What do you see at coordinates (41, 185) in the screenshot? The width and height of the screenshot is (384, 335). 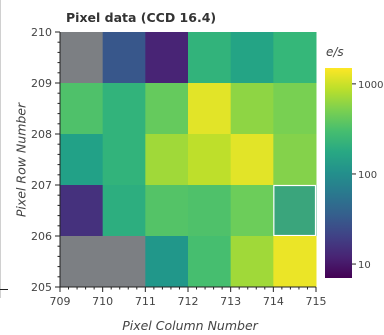 I see `y-tick-label: 207` at bounding box center [41, 185].